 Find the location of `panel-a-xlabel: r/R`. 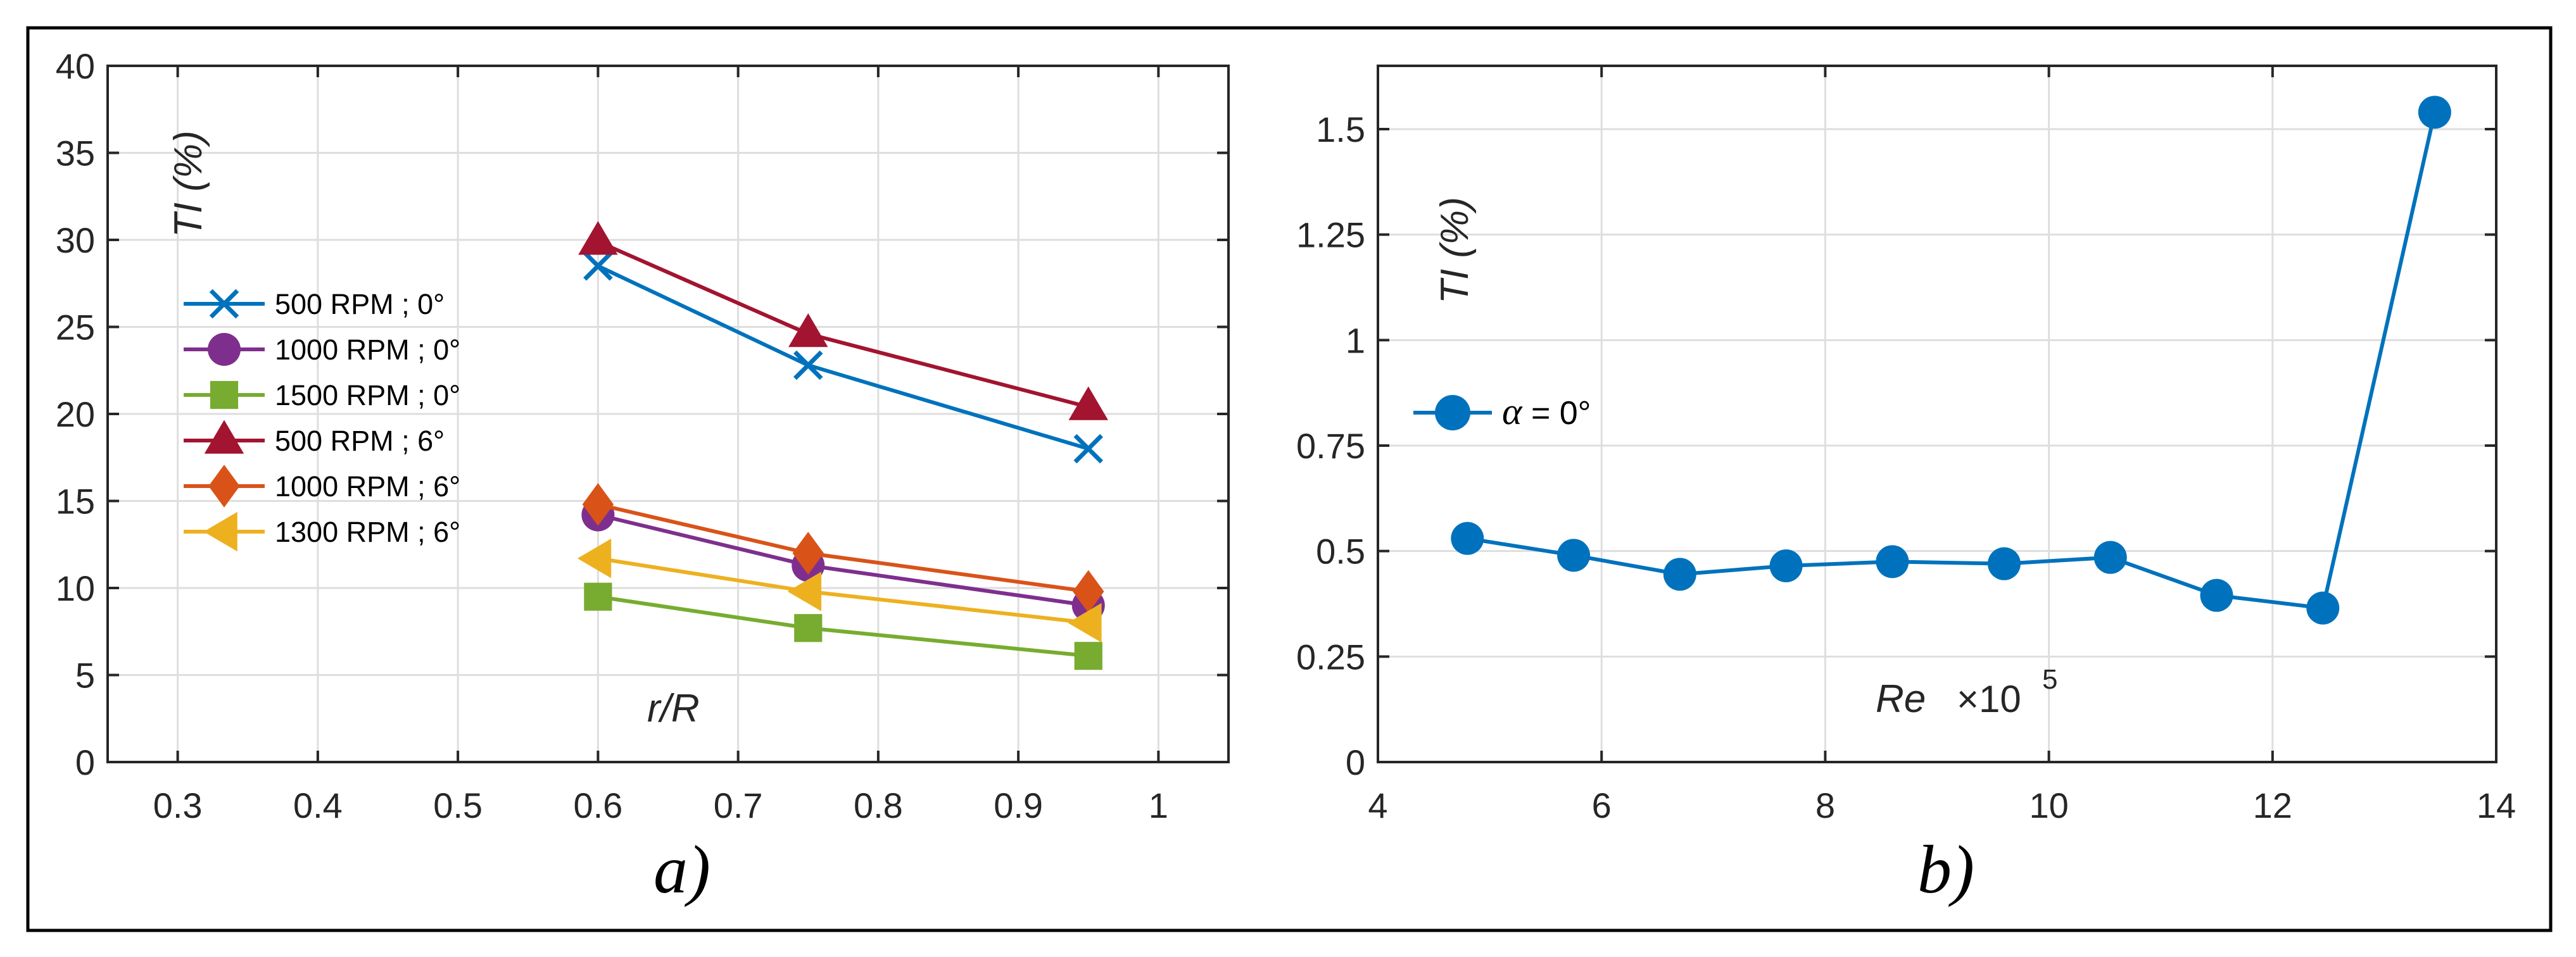

panel-a-xlabel: r/R is located at coordinates (673, 708).